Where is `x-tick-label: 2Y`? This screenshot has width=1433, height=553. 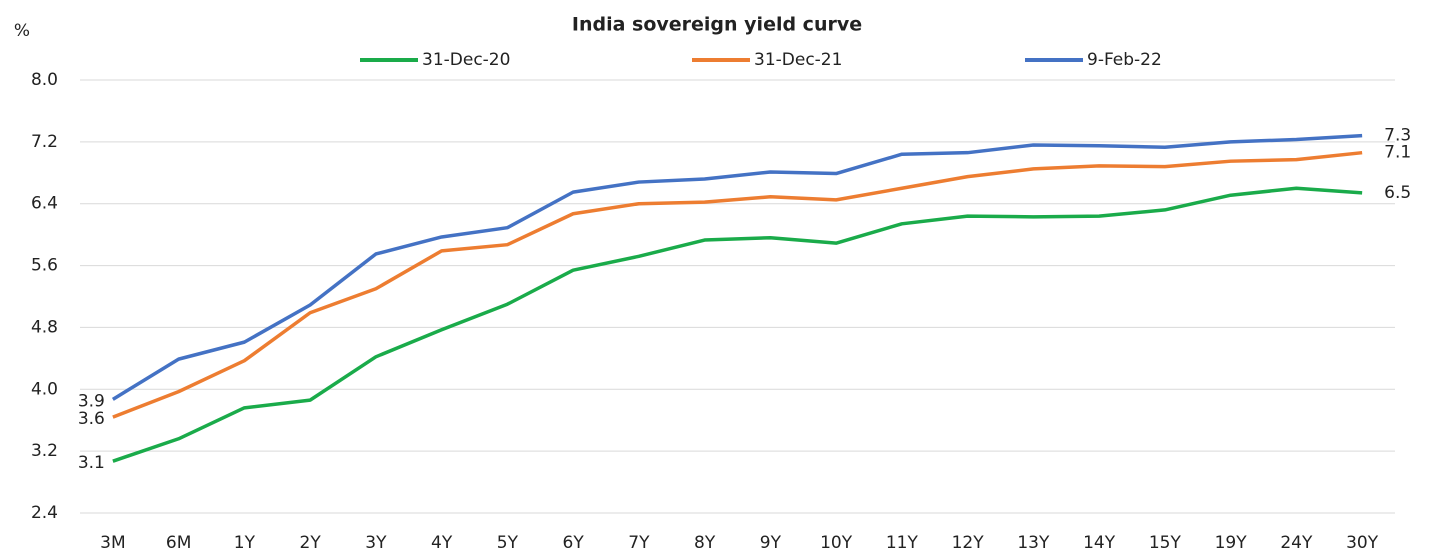
x-tick-label: 2Y is located at coordinates (311, 543).